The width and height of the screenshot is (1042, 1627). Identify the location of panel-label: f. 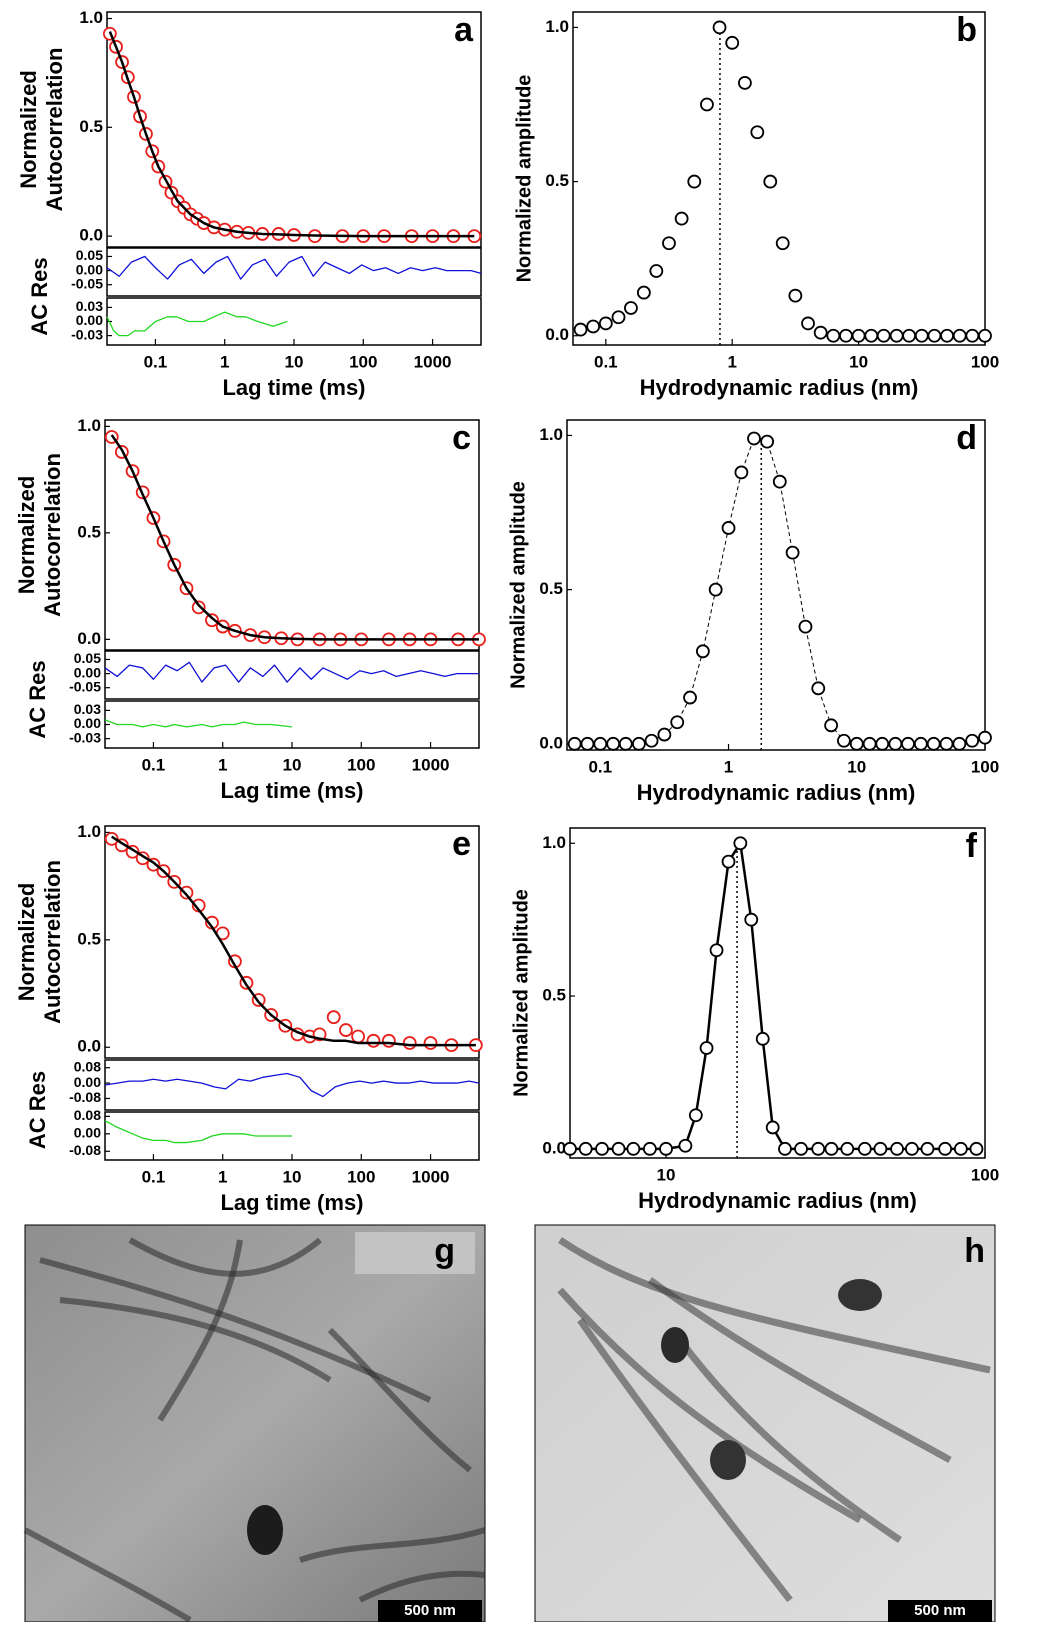
(972, 846).